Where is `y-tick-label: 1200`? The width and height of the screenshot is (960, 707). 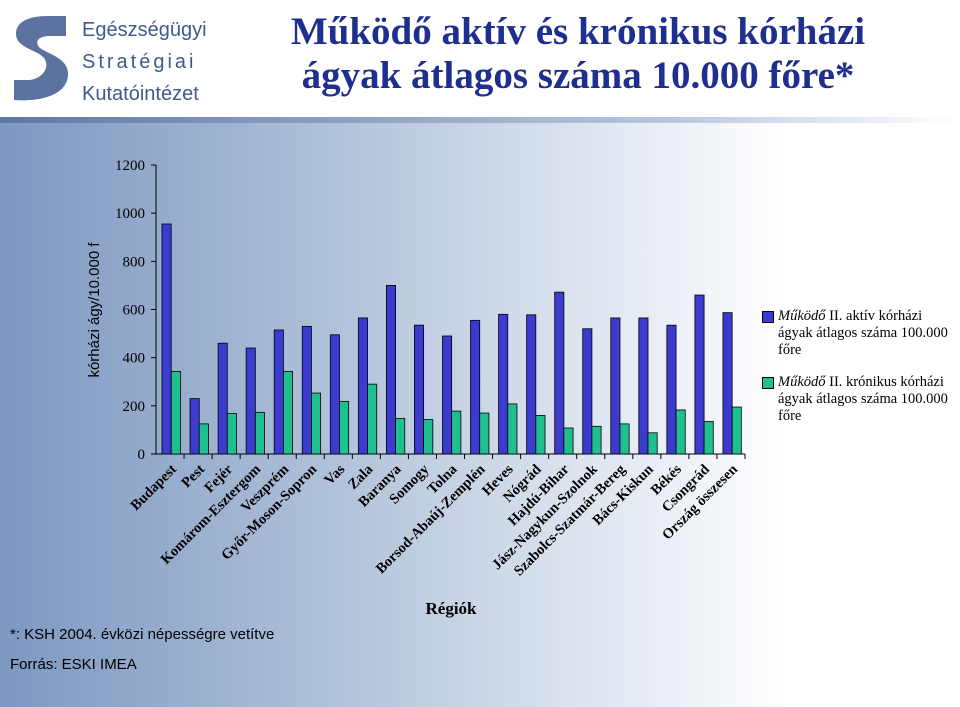
y-tick-label: 1200 is located at coordinates (130, 166).